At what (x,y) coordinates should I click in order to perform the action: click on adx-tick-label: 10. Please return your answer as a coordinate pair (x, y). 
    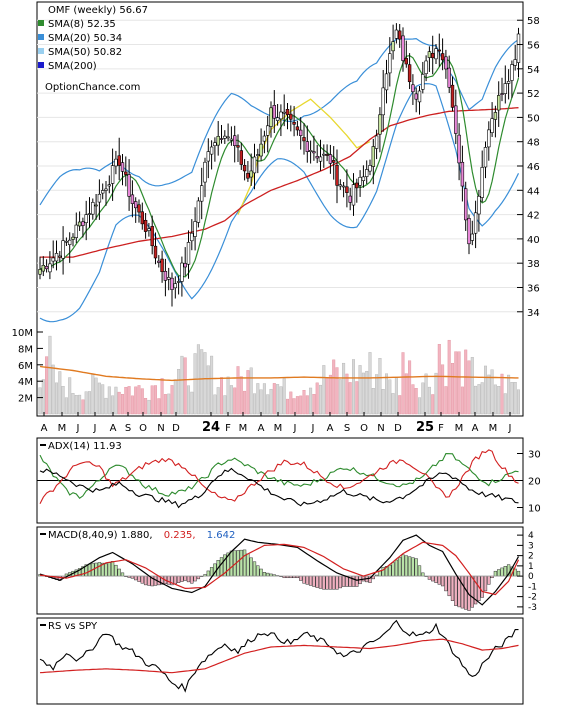
    Looking at the image, I should click on (534, 509).